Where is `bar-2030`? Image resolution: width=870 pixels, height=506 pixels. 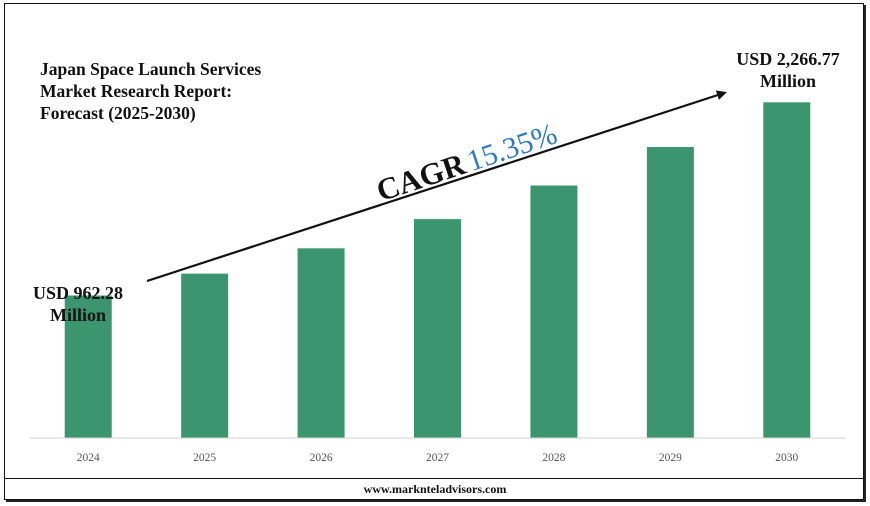 bar-2030 is located at coordinates (787, 270).